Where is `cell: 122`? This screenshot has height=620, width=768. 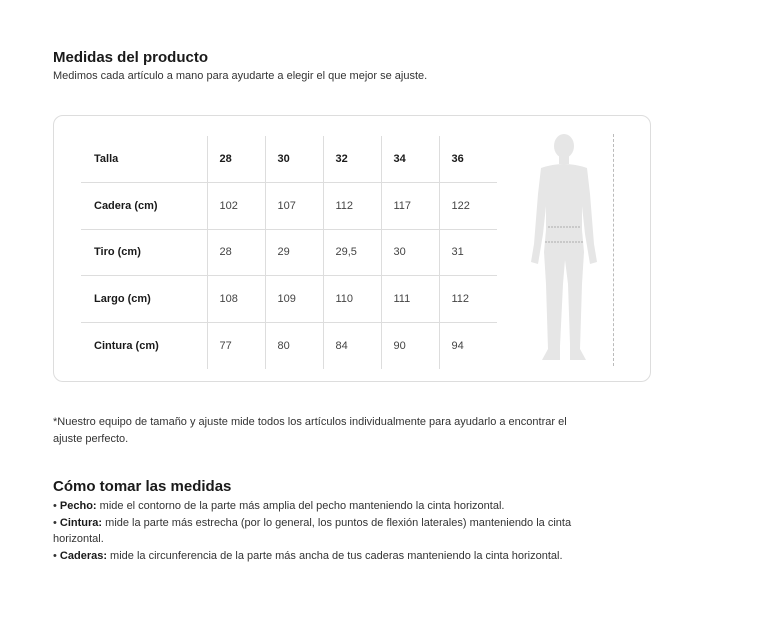
cell: 122 is located at coordinates (467, 205).